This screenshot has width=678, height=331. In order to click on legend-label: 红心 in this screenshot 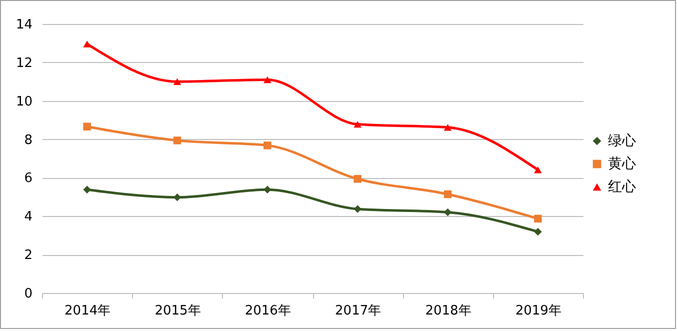, I will do `click(622, 187)`.